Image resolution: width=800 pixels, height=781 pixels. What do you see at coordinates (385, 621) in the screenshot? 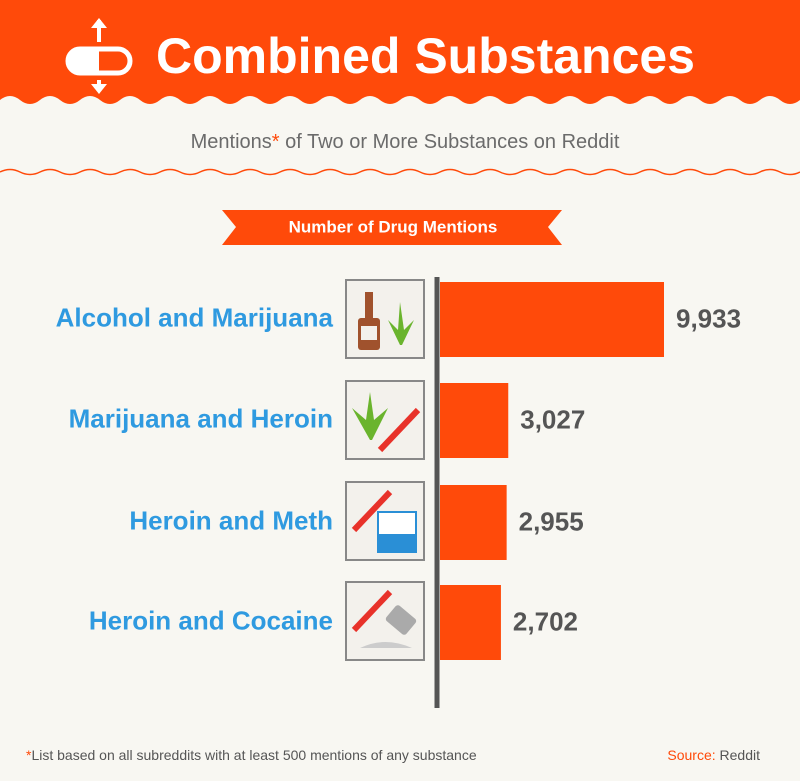
I see `icon-heroin-cocaine` at bounding box center [385, 621].